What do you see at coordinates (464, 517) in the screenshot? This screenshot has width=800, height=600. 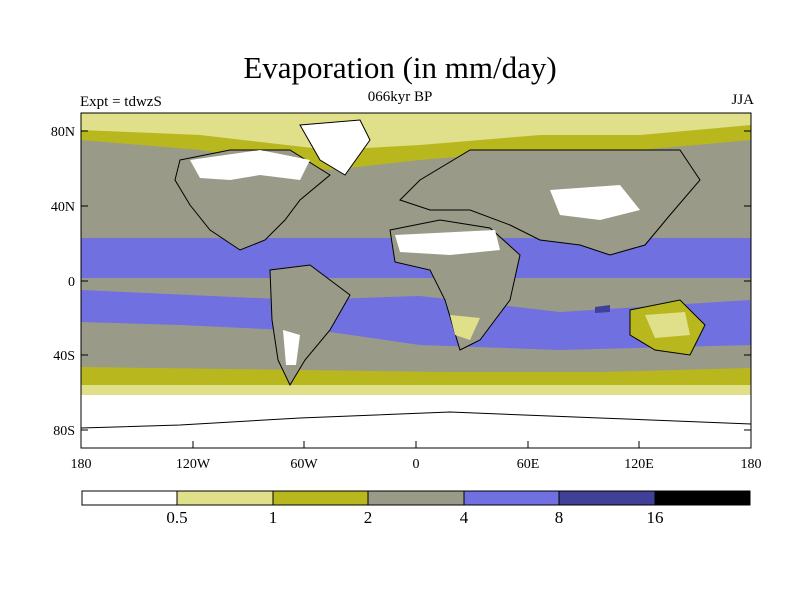 I see `colorbar-label: 4` at bounding box center [464, 517].